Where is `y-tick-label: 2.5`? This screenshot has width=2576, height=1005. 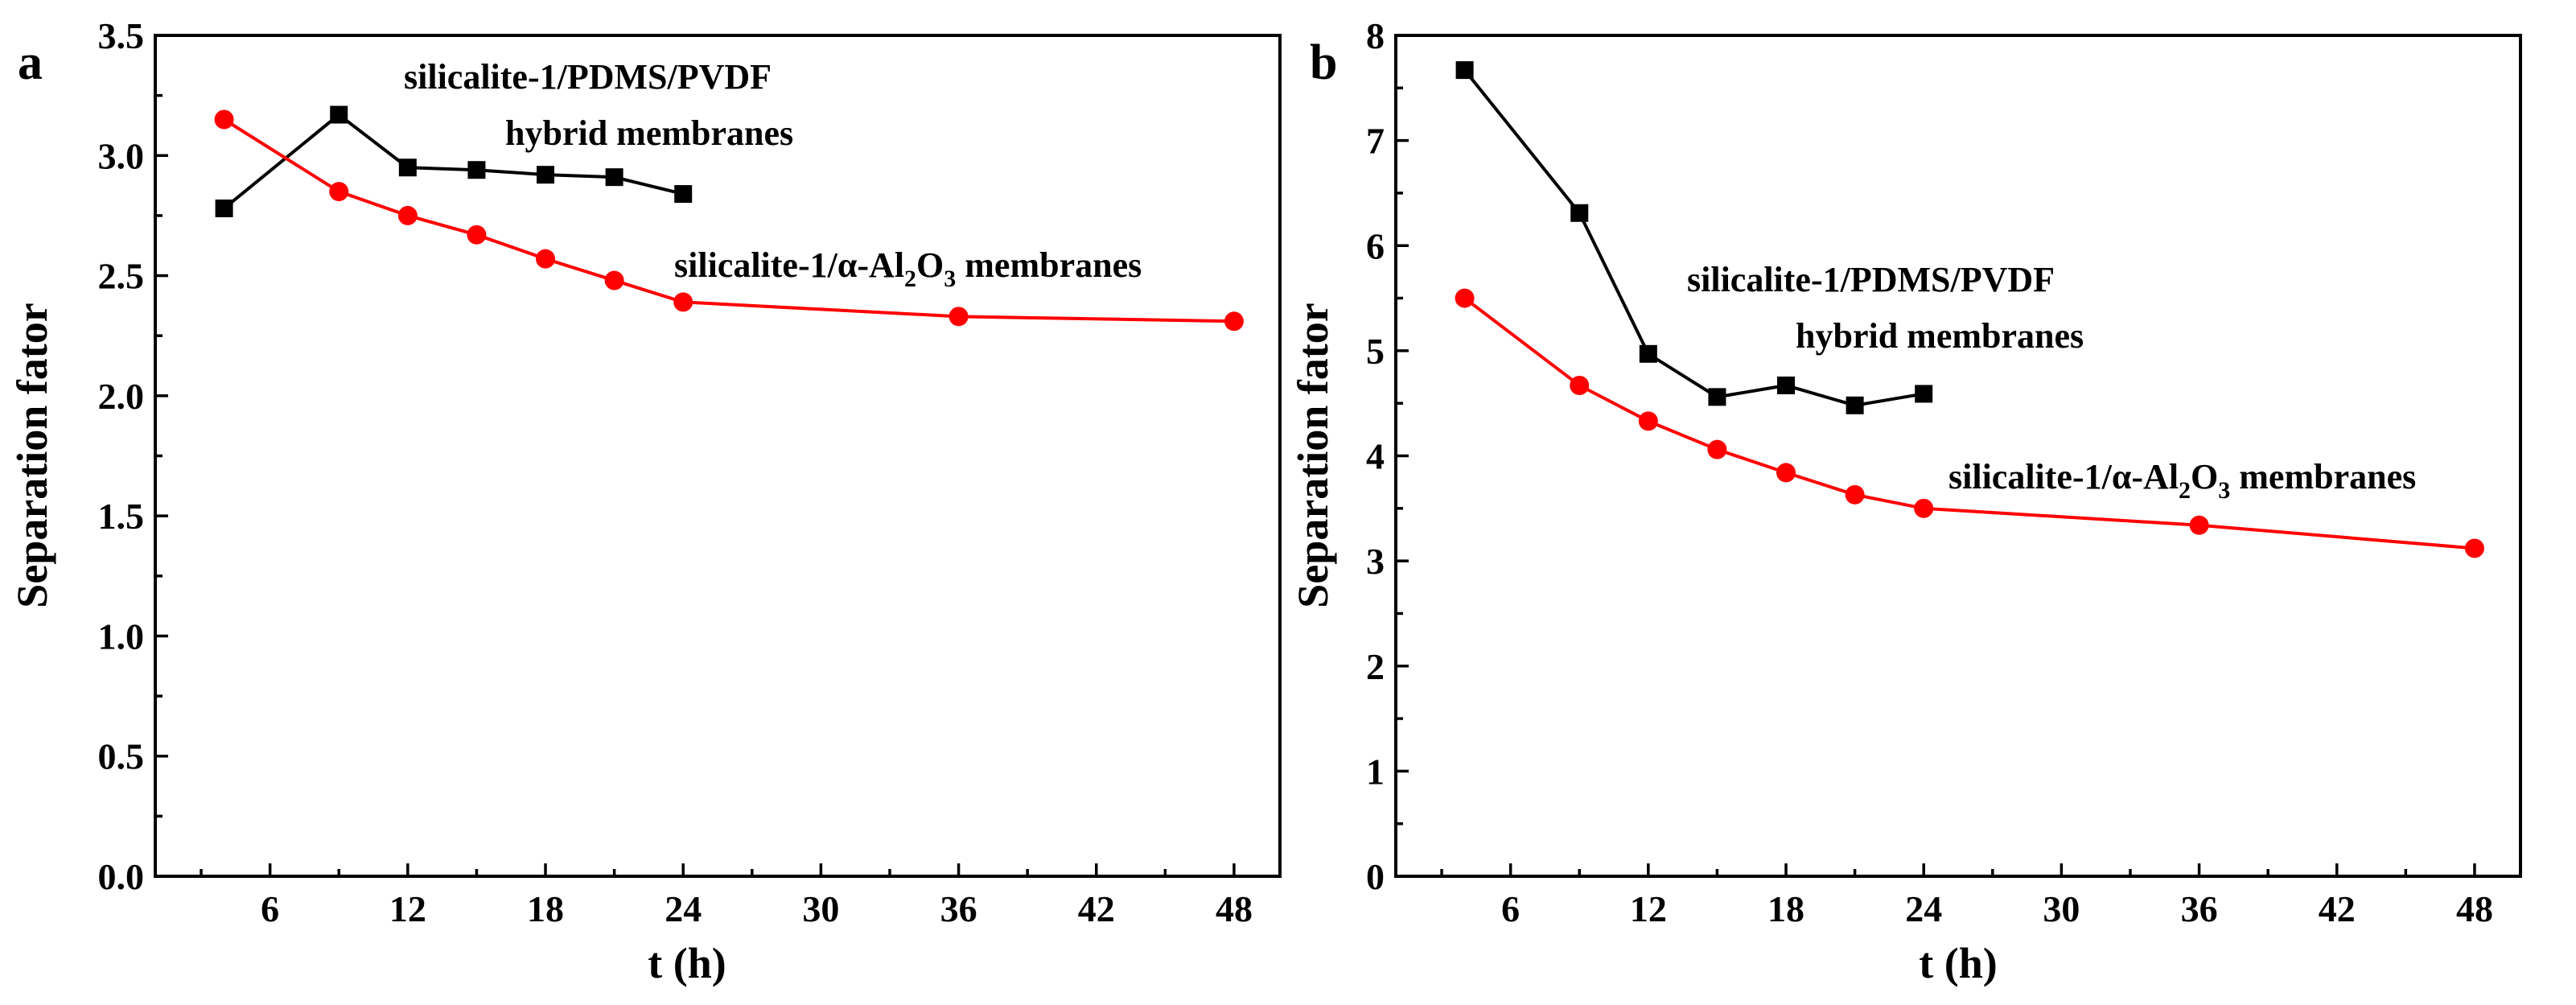
y-tick-label: 2.5 is located at coordinates (121, 276).